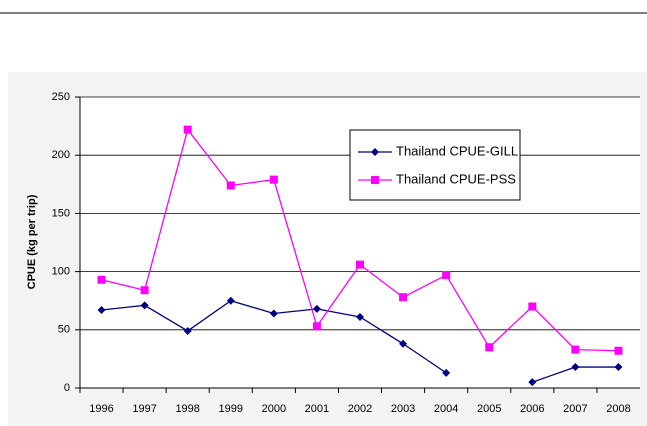  What do you see at coordinates (231, 409) in the screenshot?
I see `x-tick-label: 1999` at bounding box center [231, 409].